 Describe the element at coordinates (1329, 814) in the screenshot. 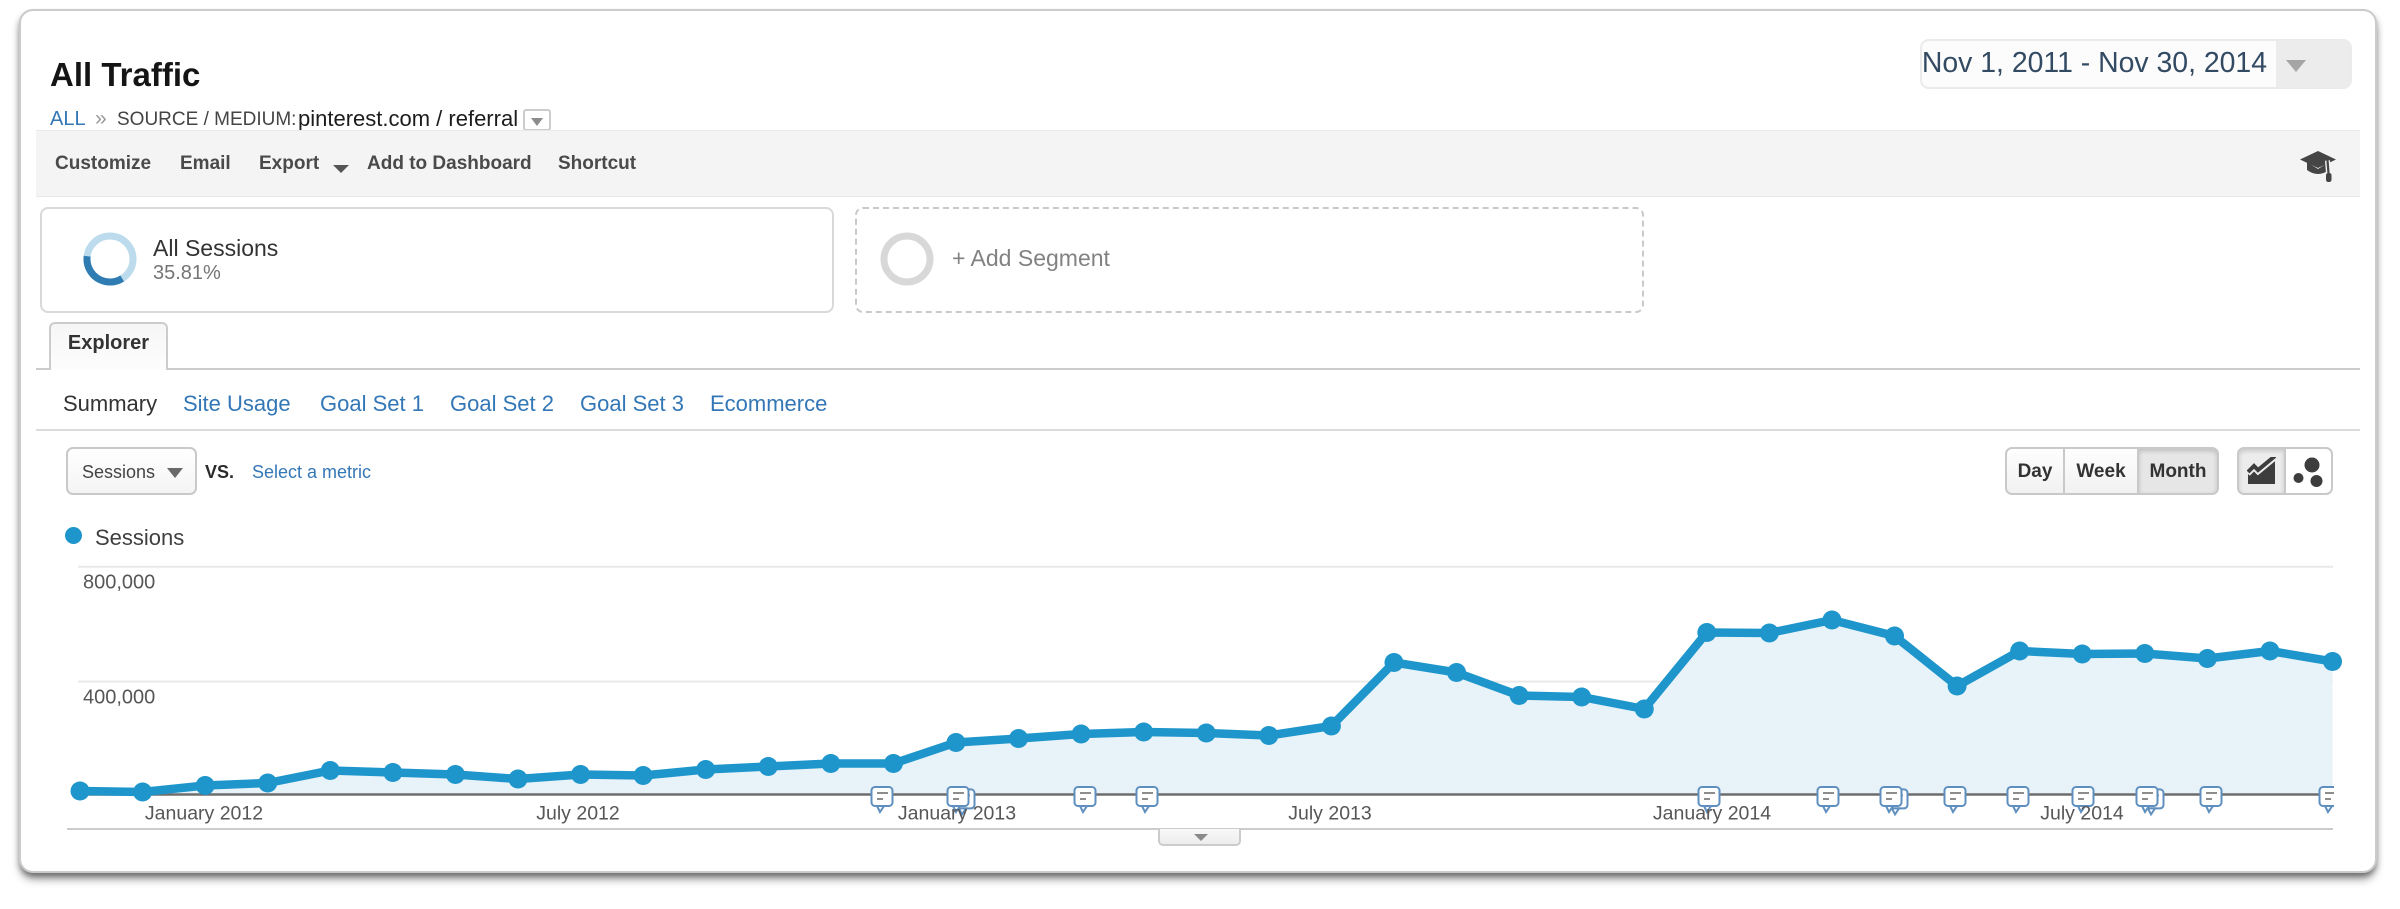

I see `svg-text: July 2013` at that location.